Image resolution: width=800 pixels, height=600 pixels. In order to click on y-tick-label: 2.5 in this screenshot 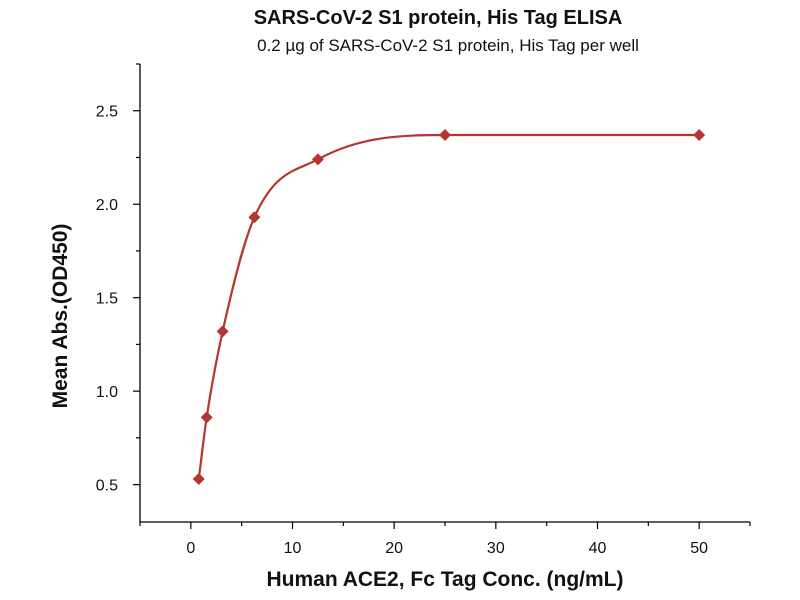, I will do `click(107, 112)`.